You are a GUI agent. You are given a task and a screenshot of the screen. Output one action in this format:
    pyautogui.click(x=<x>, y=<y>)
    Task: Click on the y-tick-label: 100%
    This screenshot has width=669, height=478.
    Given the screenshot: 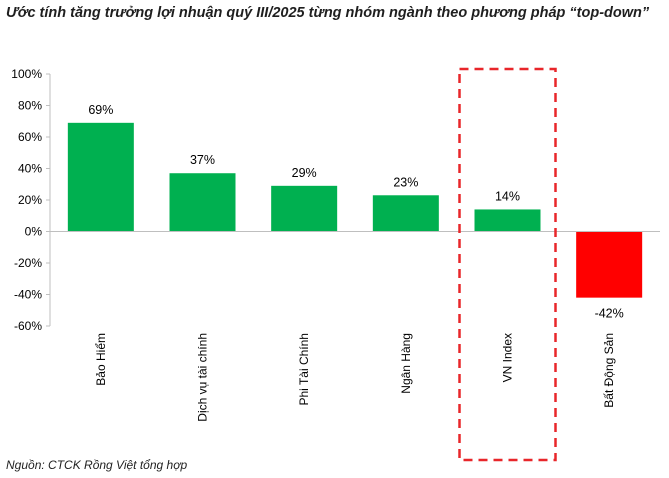 What is the action you would take?
    pyautogui.click(x=26, y=74)
    